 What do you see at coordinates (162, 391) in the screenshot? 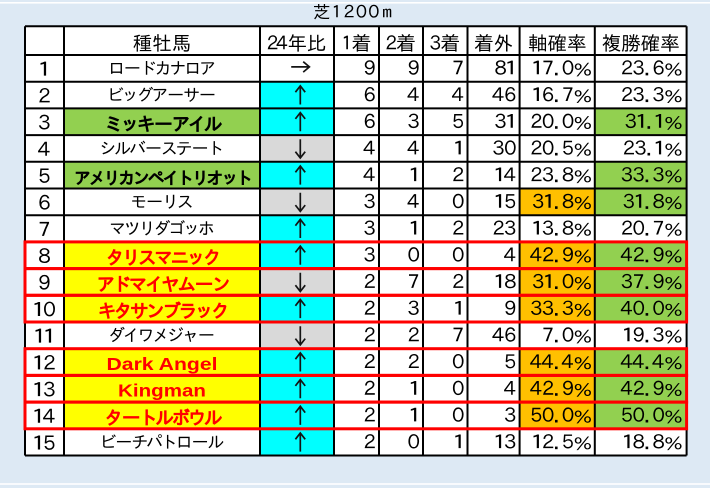
I see `svg-text: Kingman` at bounding box center [162, 391].